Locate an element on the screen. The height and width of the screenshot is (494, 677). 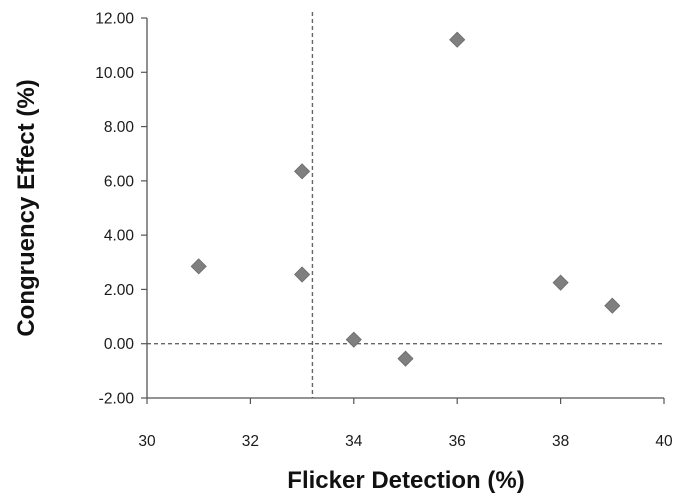
y-tick-label: 12.00 is located at coordinates (114, 19).